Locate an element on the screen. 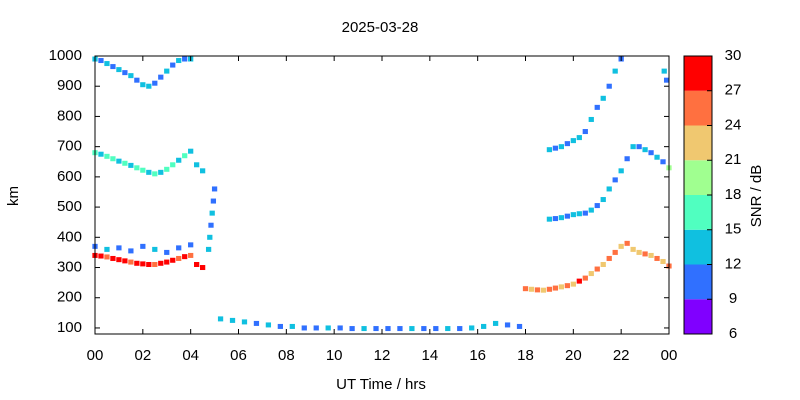 The image size is (800, 400). x-tick-label: 08 is located at coordinates (286, 355).